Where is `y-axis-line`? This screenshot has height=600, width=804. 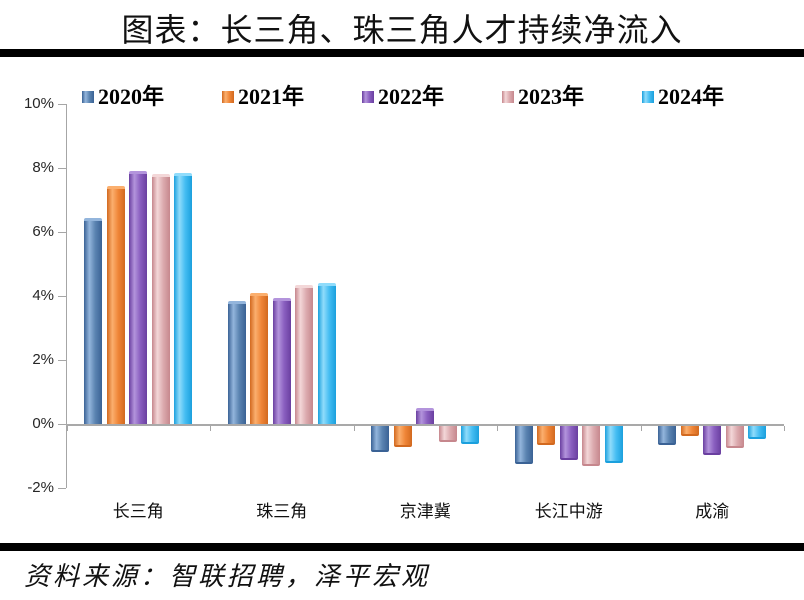
y-axis-line is located at coordinates (66, 296).